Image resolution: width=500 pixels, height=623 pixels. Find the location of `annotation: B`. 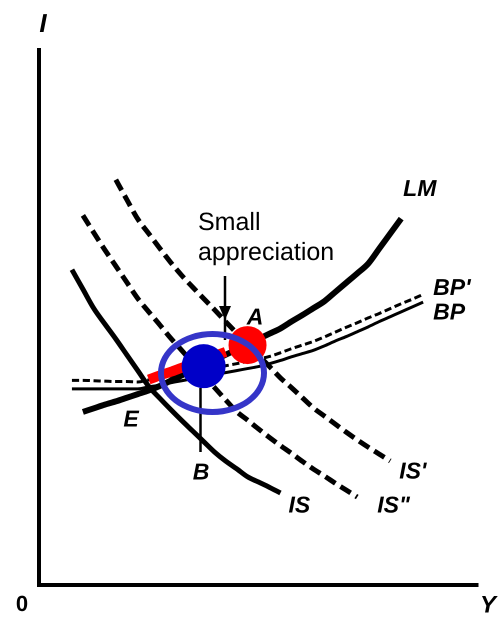

annotation: B is located at coordinates (201, 471).